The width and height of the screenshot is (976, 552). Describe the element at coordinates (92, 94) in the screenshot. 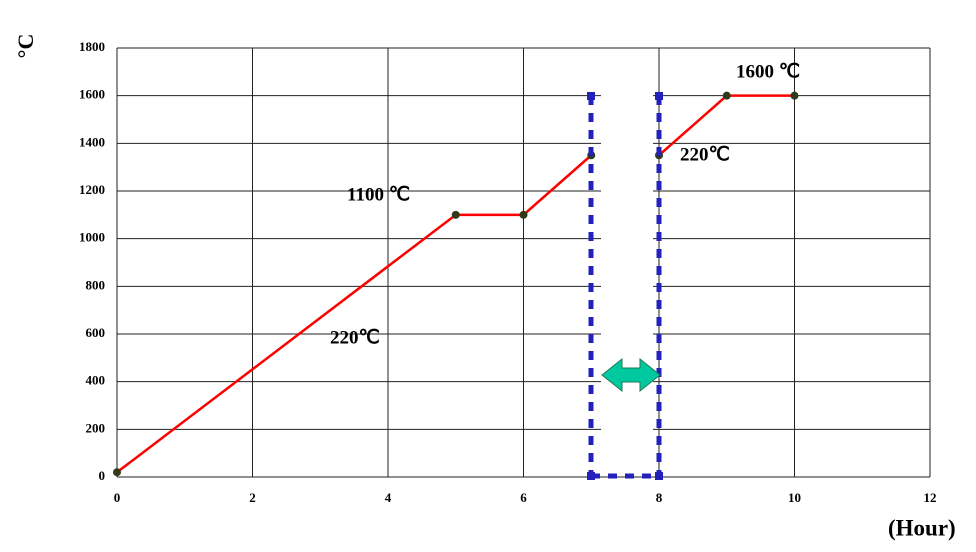

I see `y-tick-label: 1600` at that location.